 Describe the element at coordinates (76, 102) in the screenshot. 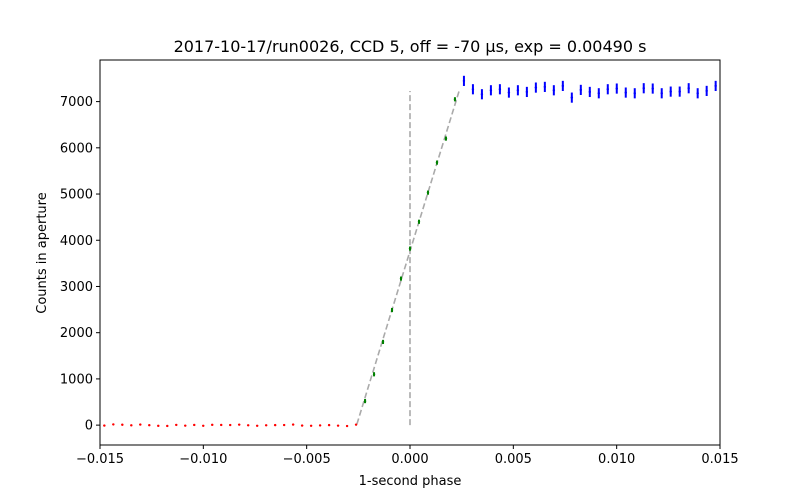

I see `y-tick-label: 7000` at that location.